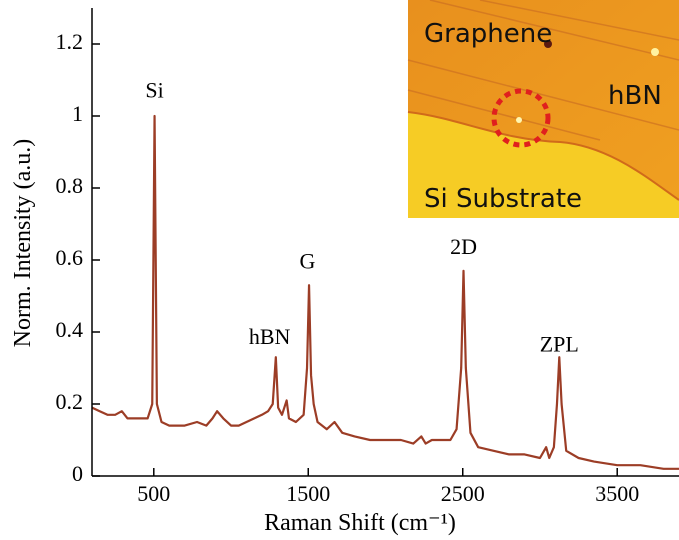 Image resolution: width=679 pixels, height=540 pixels. Describe the element at coordinates (308, 261) in the screenshot. I see `peak-label: G` at that location.